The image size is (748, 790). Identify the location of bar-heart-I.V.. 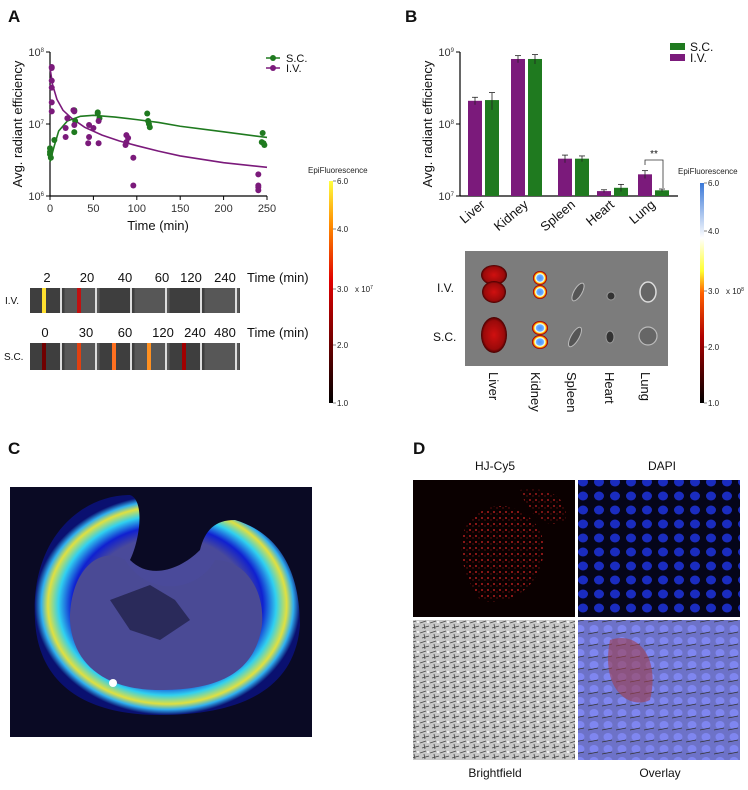
(604, 193).